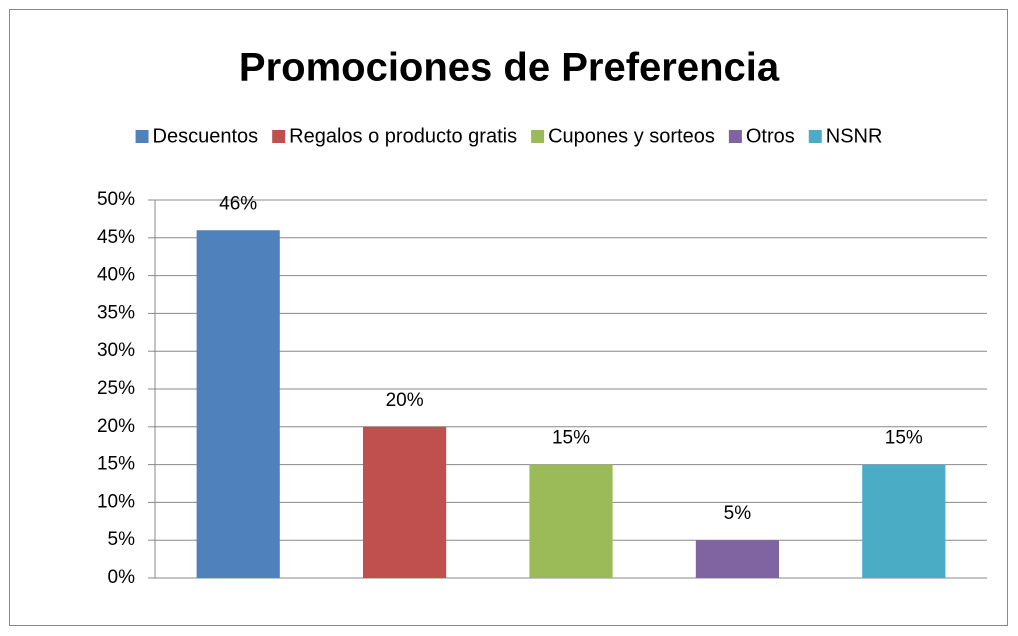  I want to click on chart-title: Promociones de Preferencia, so click(509, 68).